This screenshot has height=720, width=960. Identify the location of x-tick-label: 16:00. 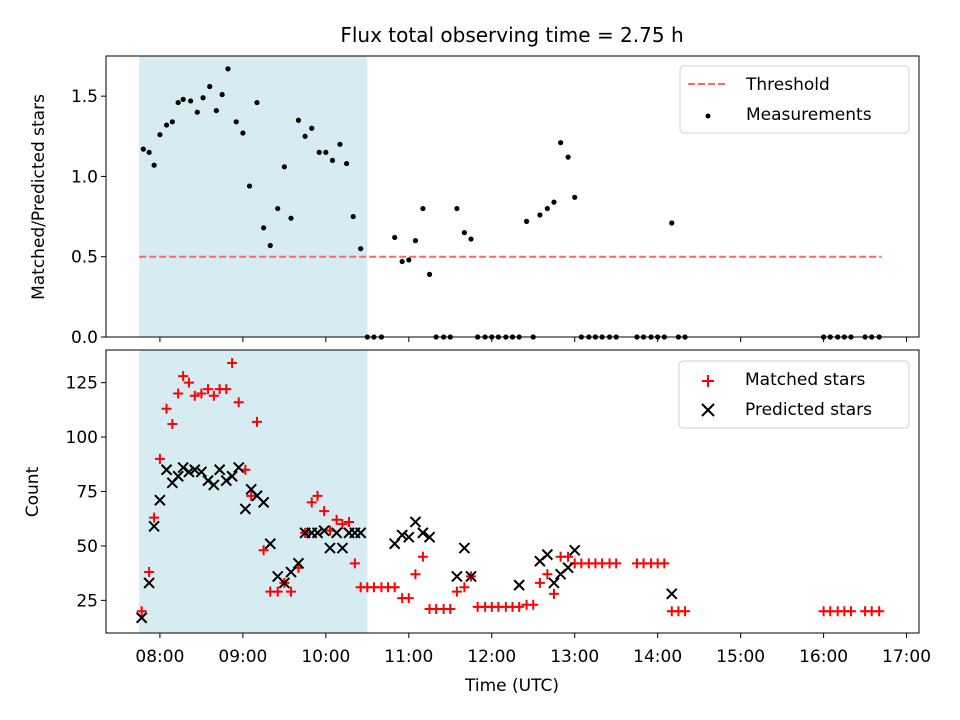
(823, 657).